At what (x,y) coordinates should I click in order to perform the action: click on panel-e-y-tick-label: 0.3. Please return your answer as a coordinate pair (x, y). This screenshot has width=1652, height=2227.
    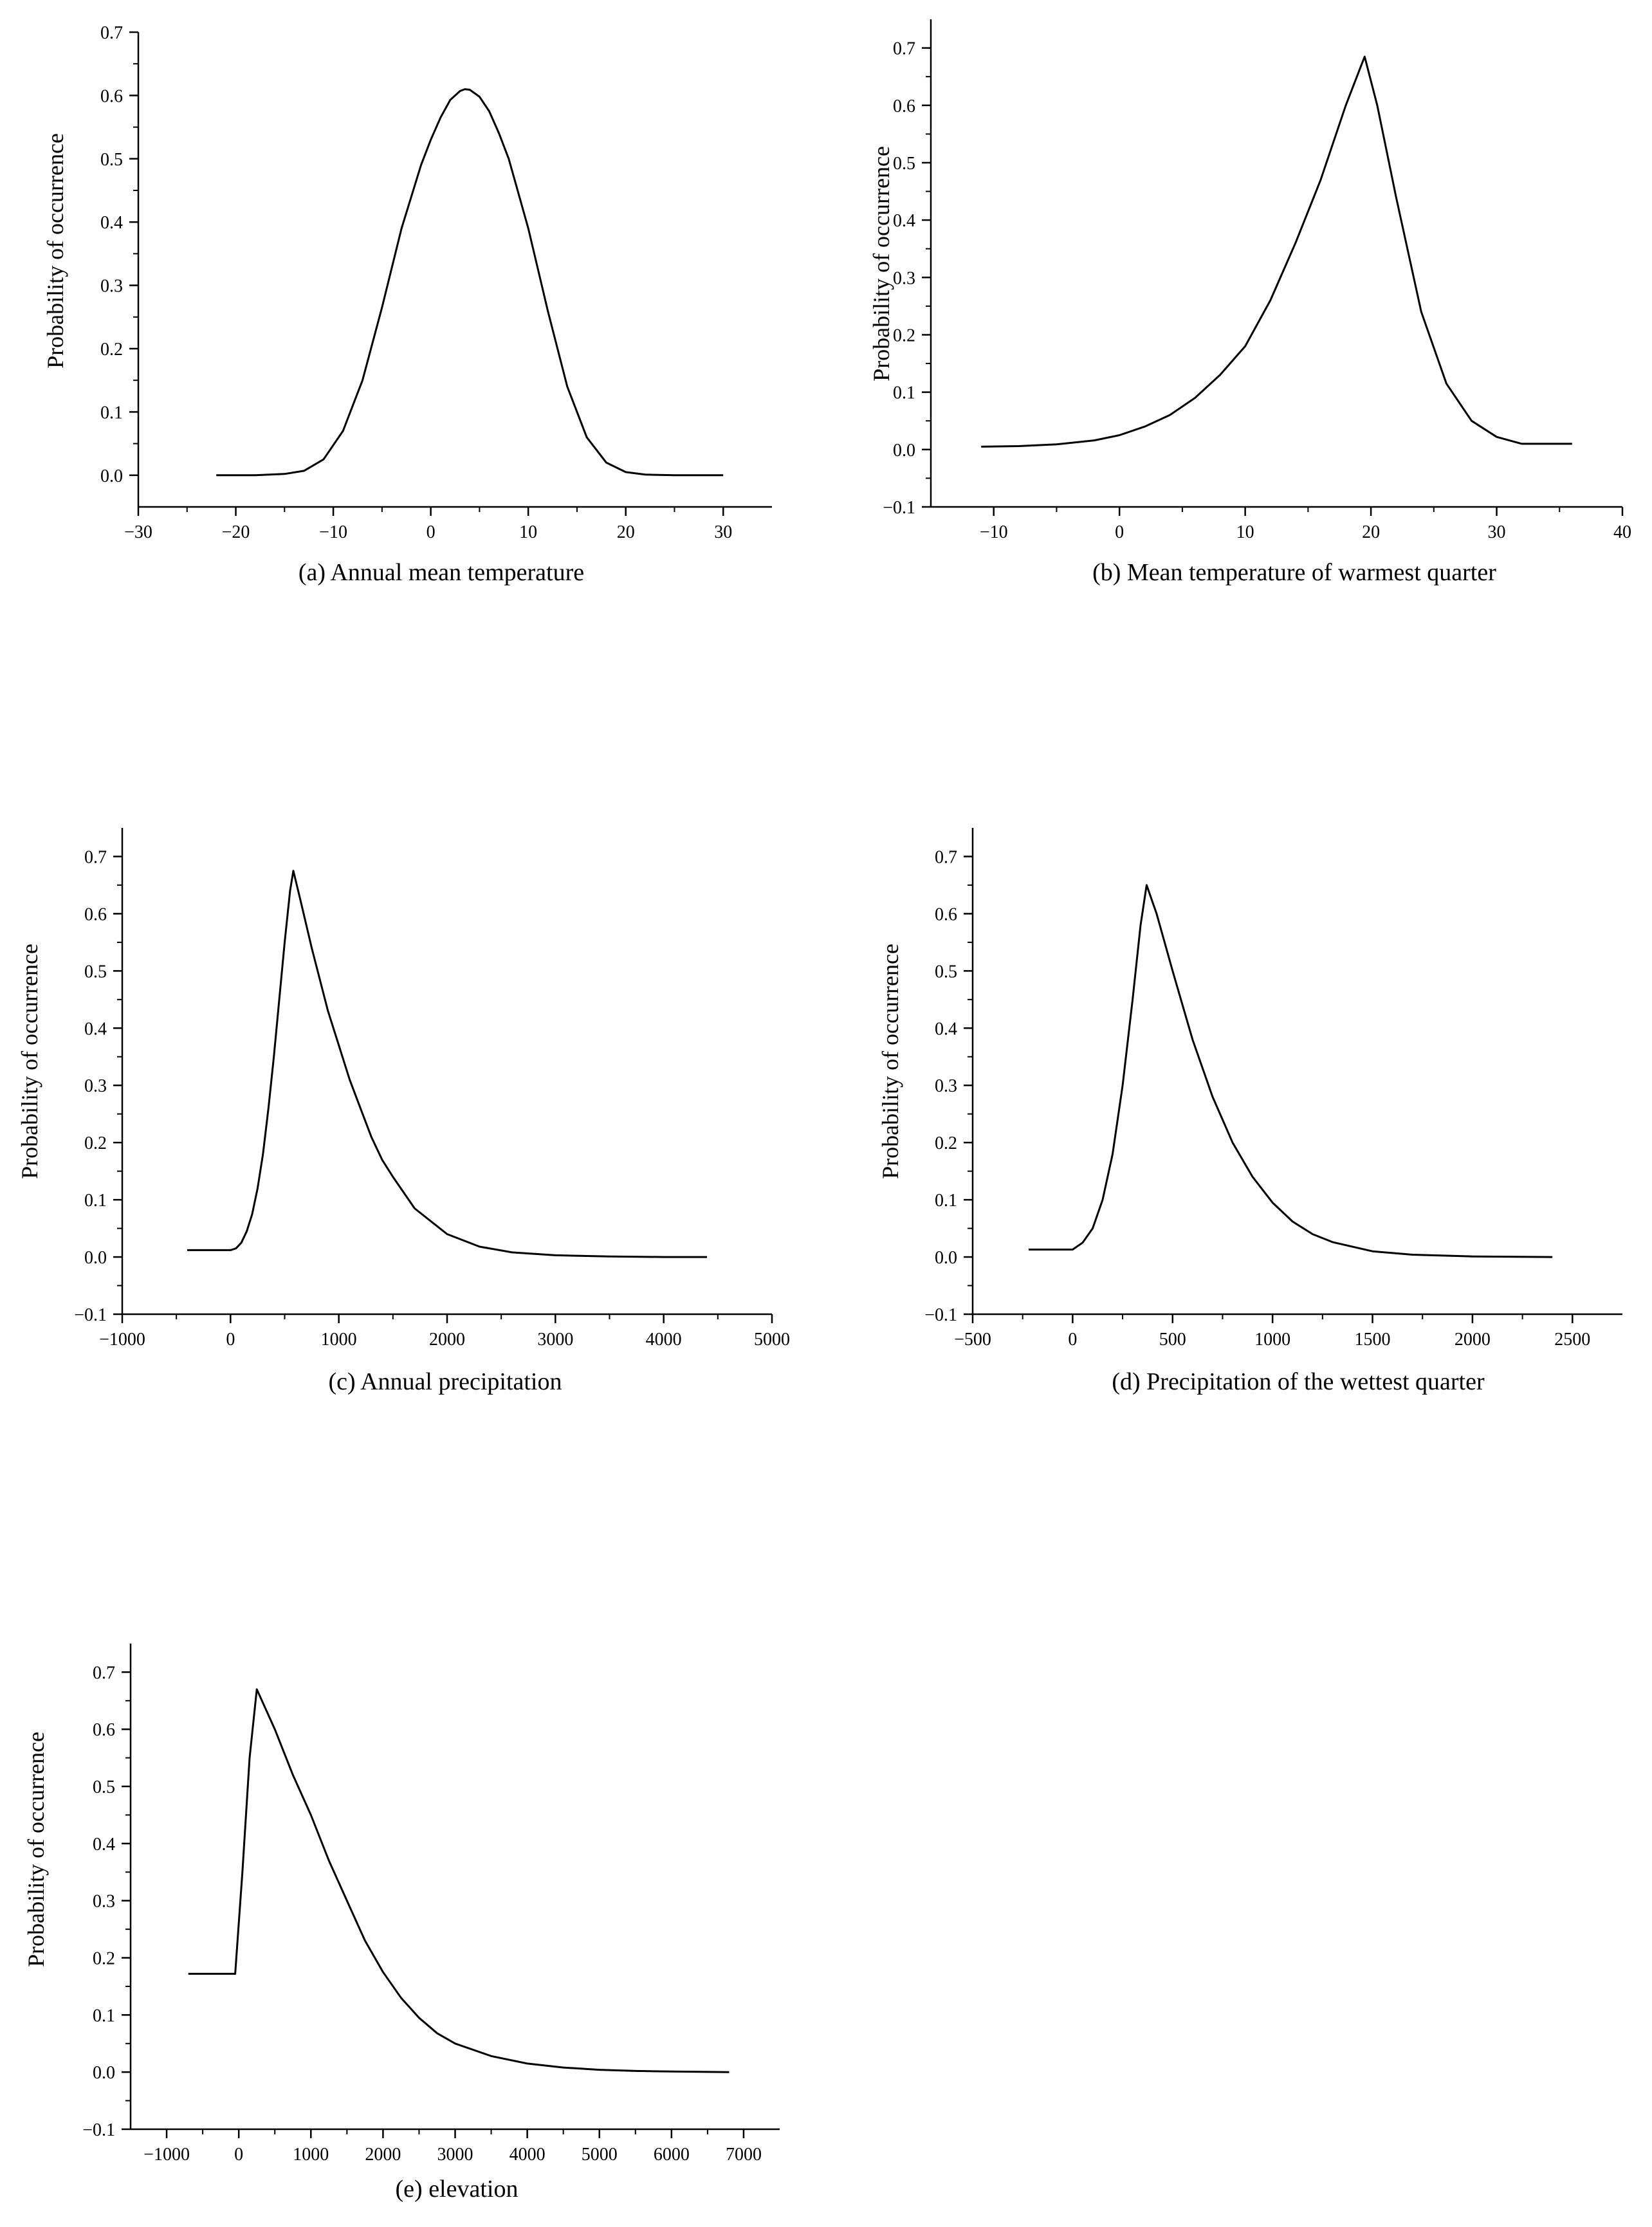
    Looking at the image, I should click on (104, 1902).